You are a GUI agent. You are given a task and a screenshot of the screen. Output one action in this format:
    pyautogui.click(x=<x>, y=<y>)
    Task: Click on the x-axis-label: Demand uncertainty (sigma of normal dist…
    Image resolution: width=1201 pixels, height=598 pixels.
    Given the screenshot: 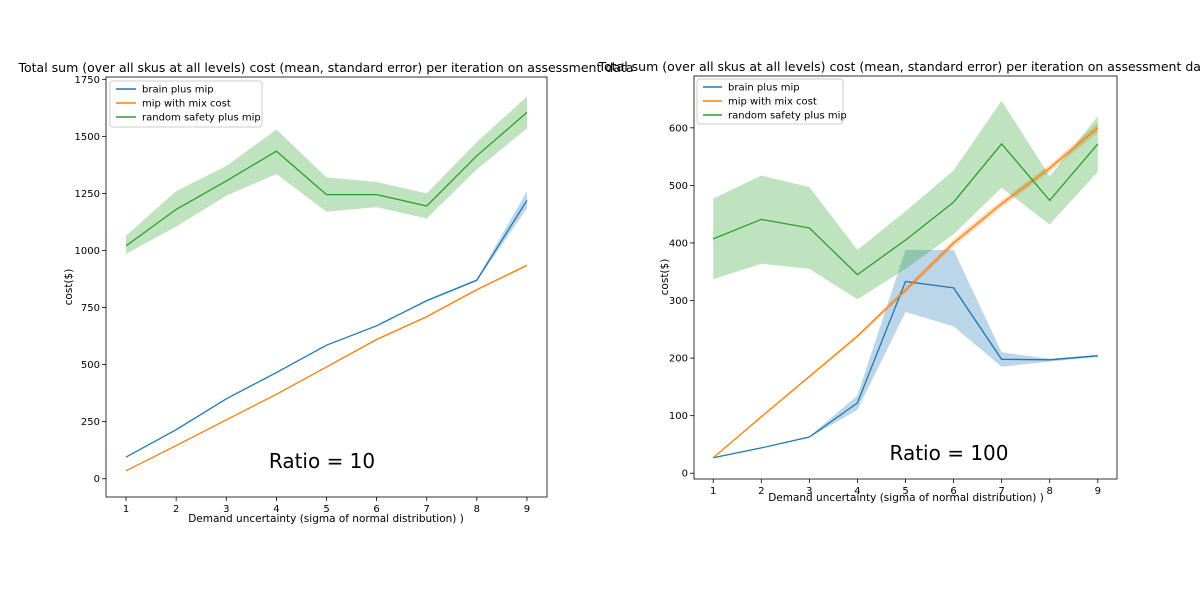 What is the action you would take?
    pyautogui.click(x=906, y=498)
    